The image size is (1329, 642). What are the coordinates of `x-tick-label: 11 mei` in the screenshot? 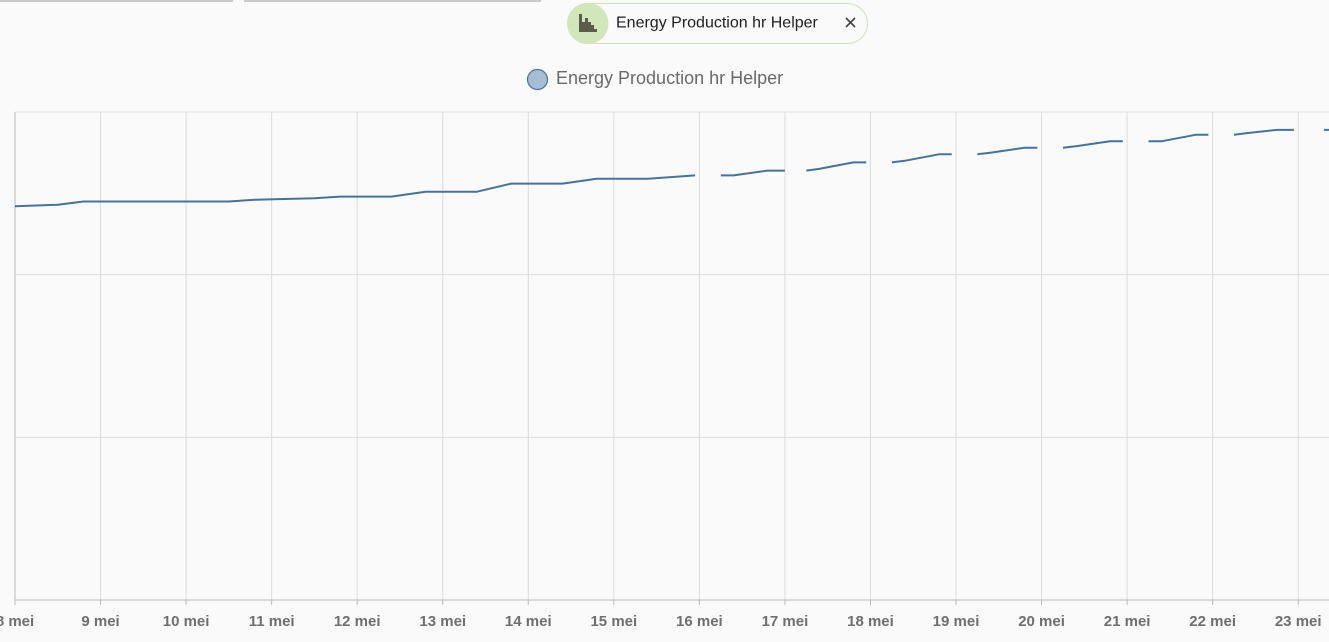 It's located at (272, 621).